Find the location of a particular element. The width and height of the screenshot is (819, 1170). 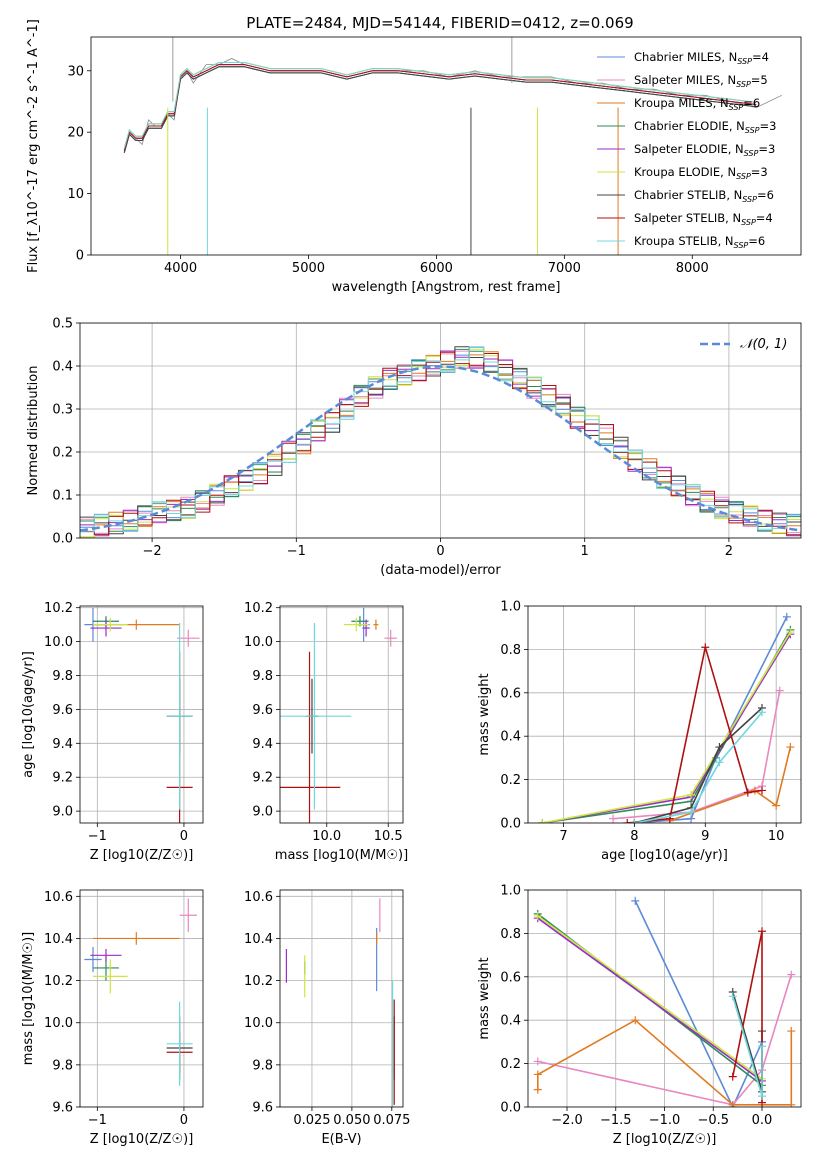

x-tick-label: 10.0 is located at coordinates (326, 836).